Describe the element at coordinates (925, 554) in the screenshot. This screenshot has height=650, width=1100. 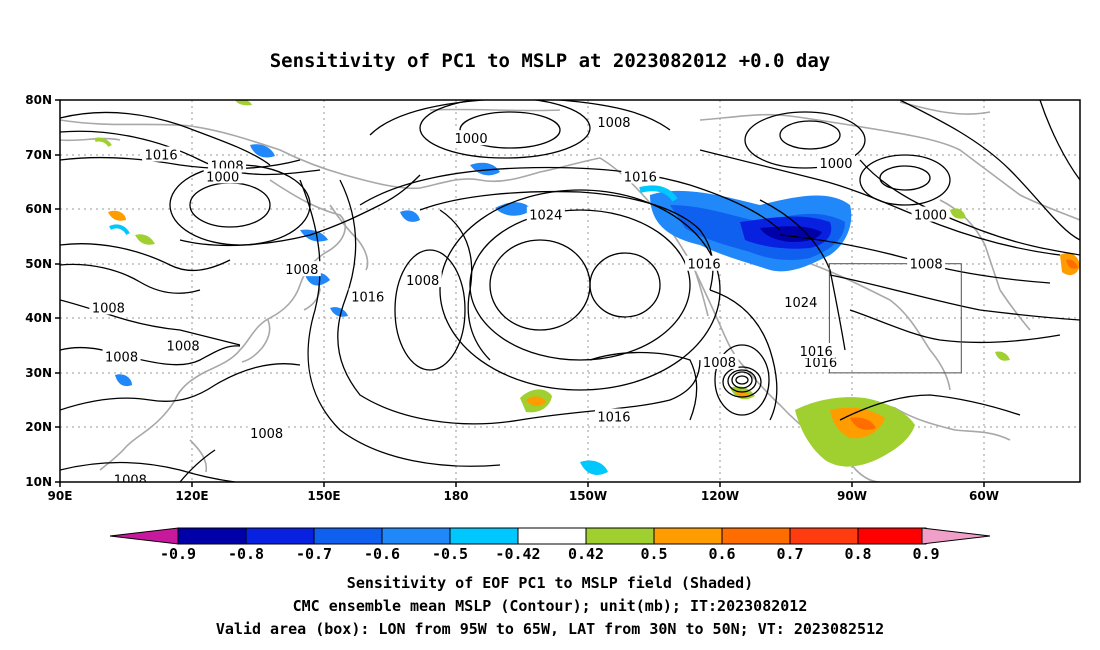
I see `colorbar-tick-label: 0.9` at that location.